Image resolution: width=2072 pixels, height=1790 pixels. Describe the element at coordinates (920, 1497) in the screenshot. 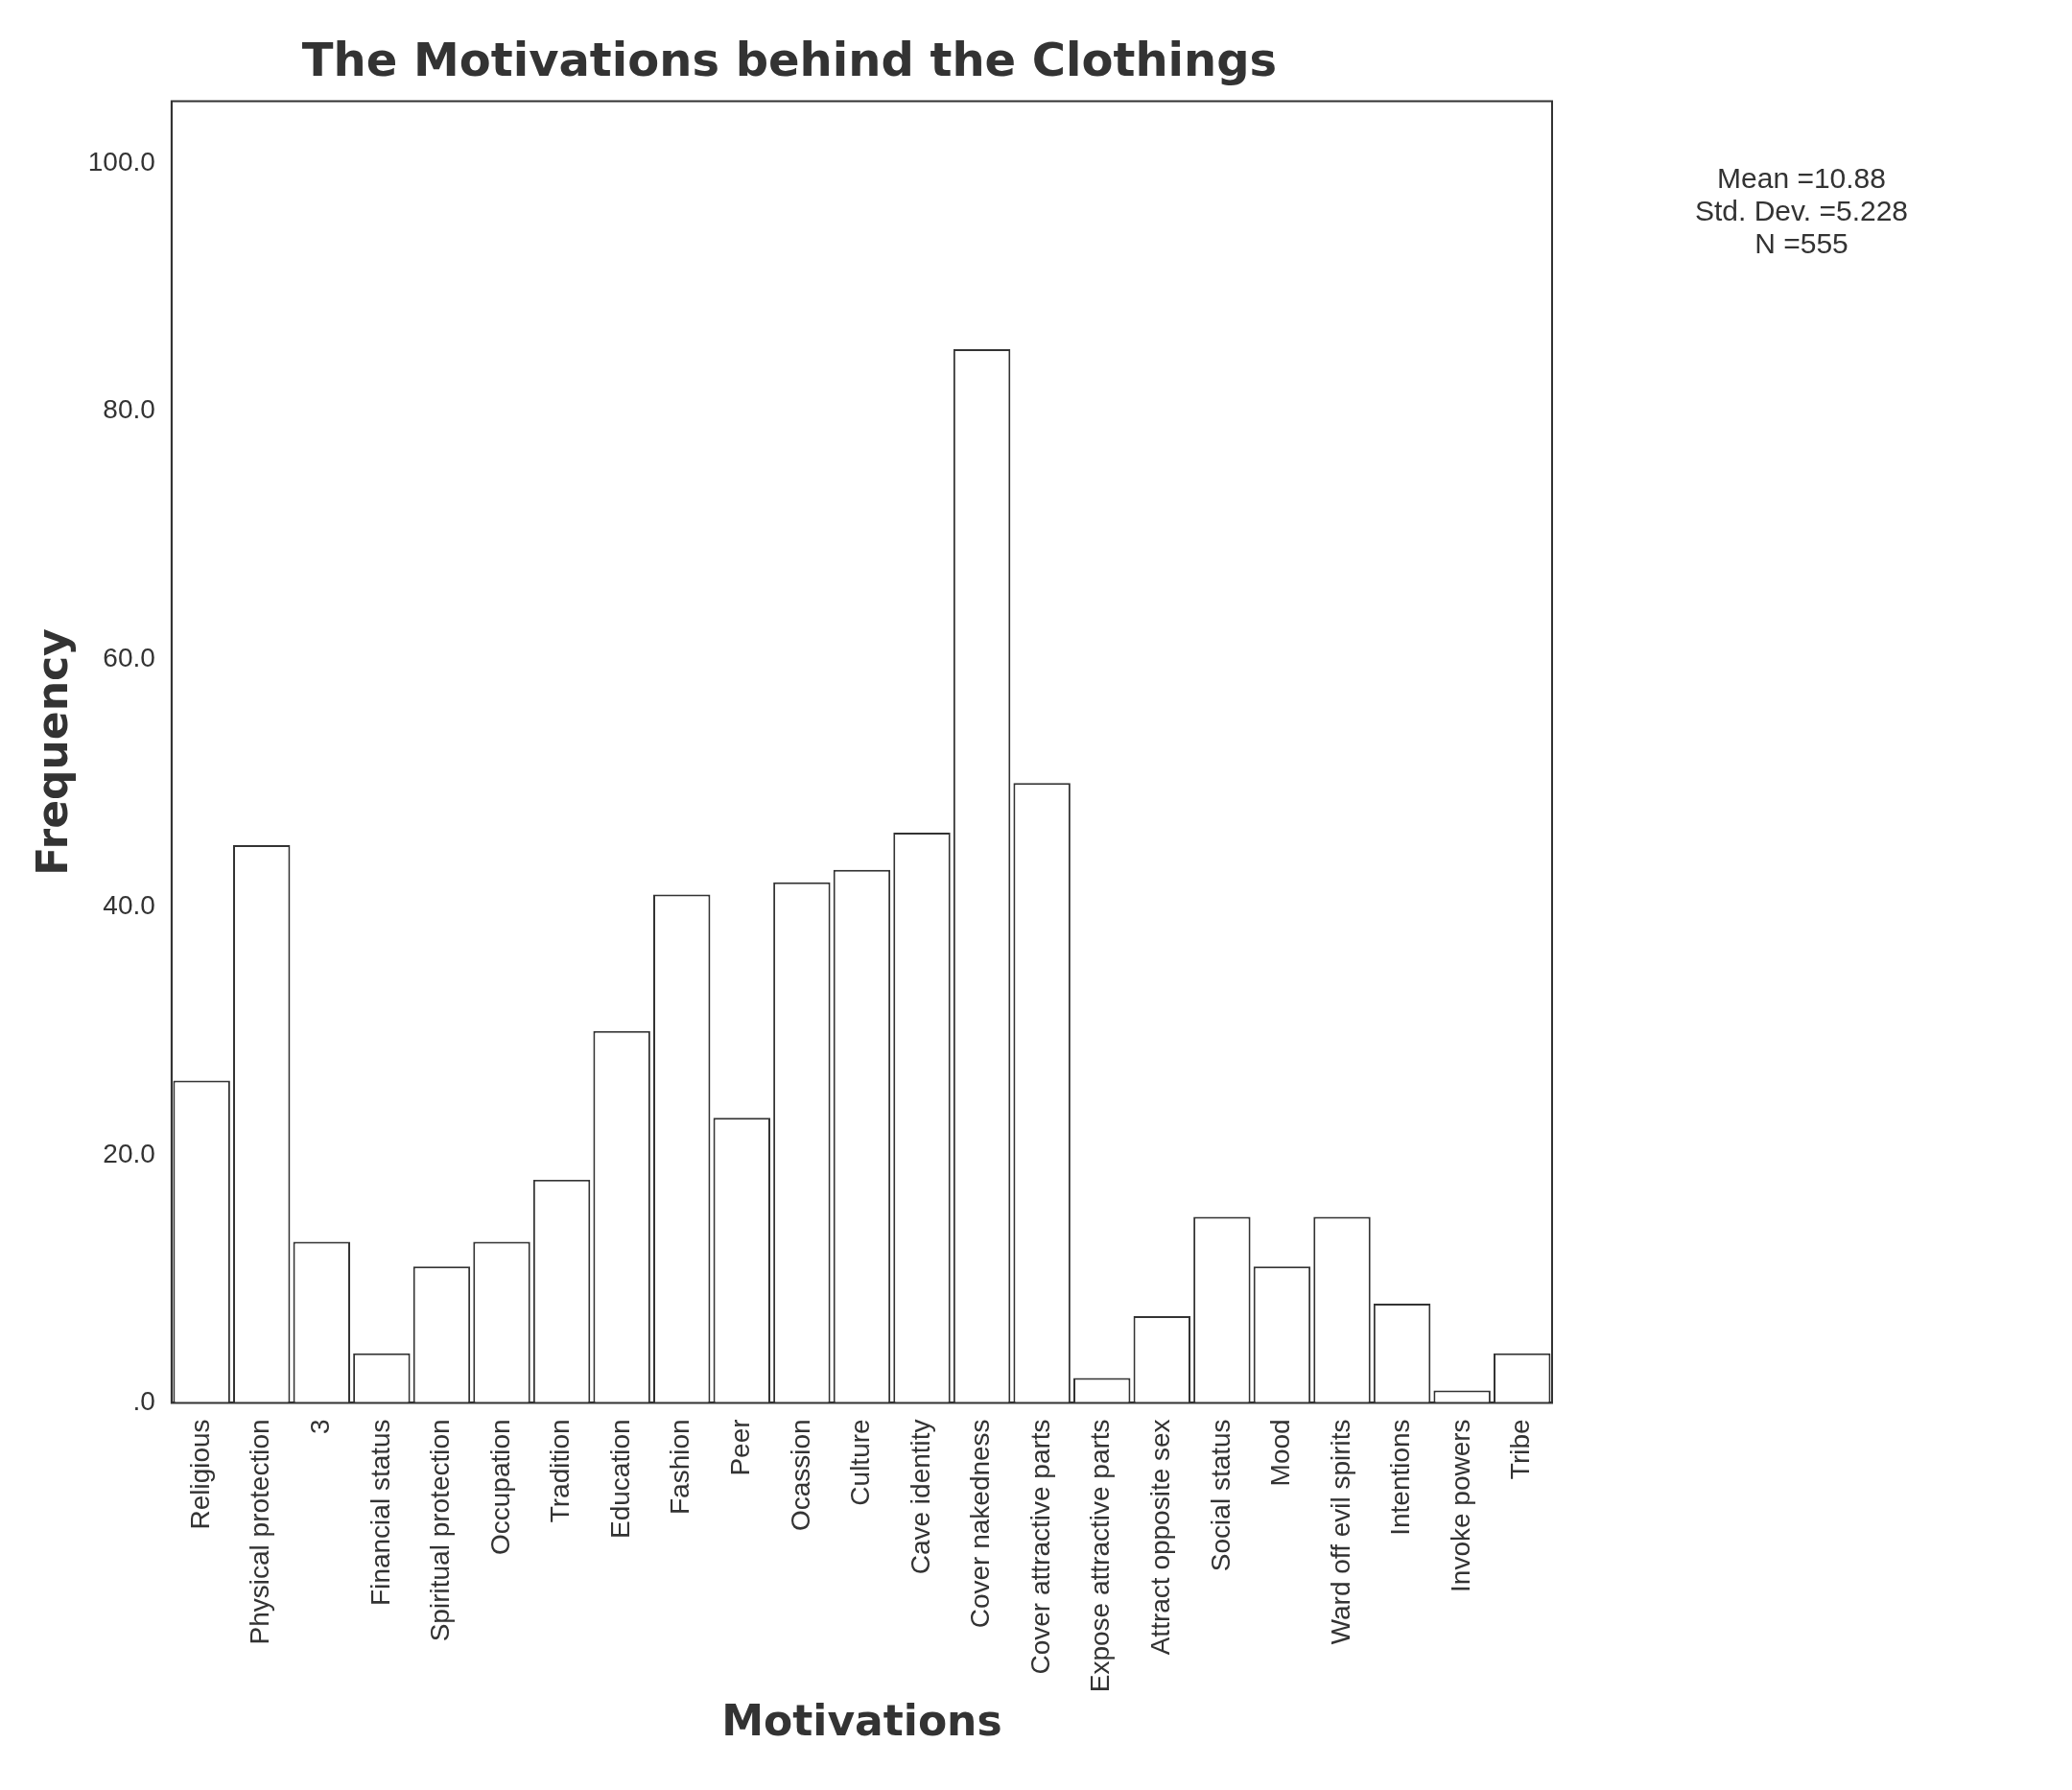

I see `x-tick-label: Cave identity` at that location.